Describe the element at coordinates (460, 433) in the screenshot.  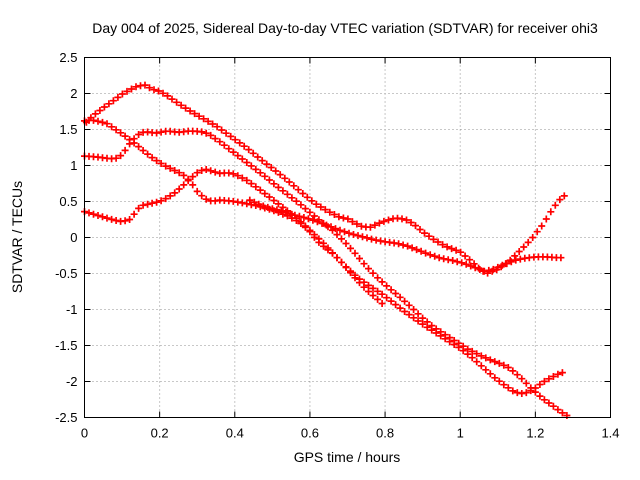
I see `x-tick-label: 1` at that location.